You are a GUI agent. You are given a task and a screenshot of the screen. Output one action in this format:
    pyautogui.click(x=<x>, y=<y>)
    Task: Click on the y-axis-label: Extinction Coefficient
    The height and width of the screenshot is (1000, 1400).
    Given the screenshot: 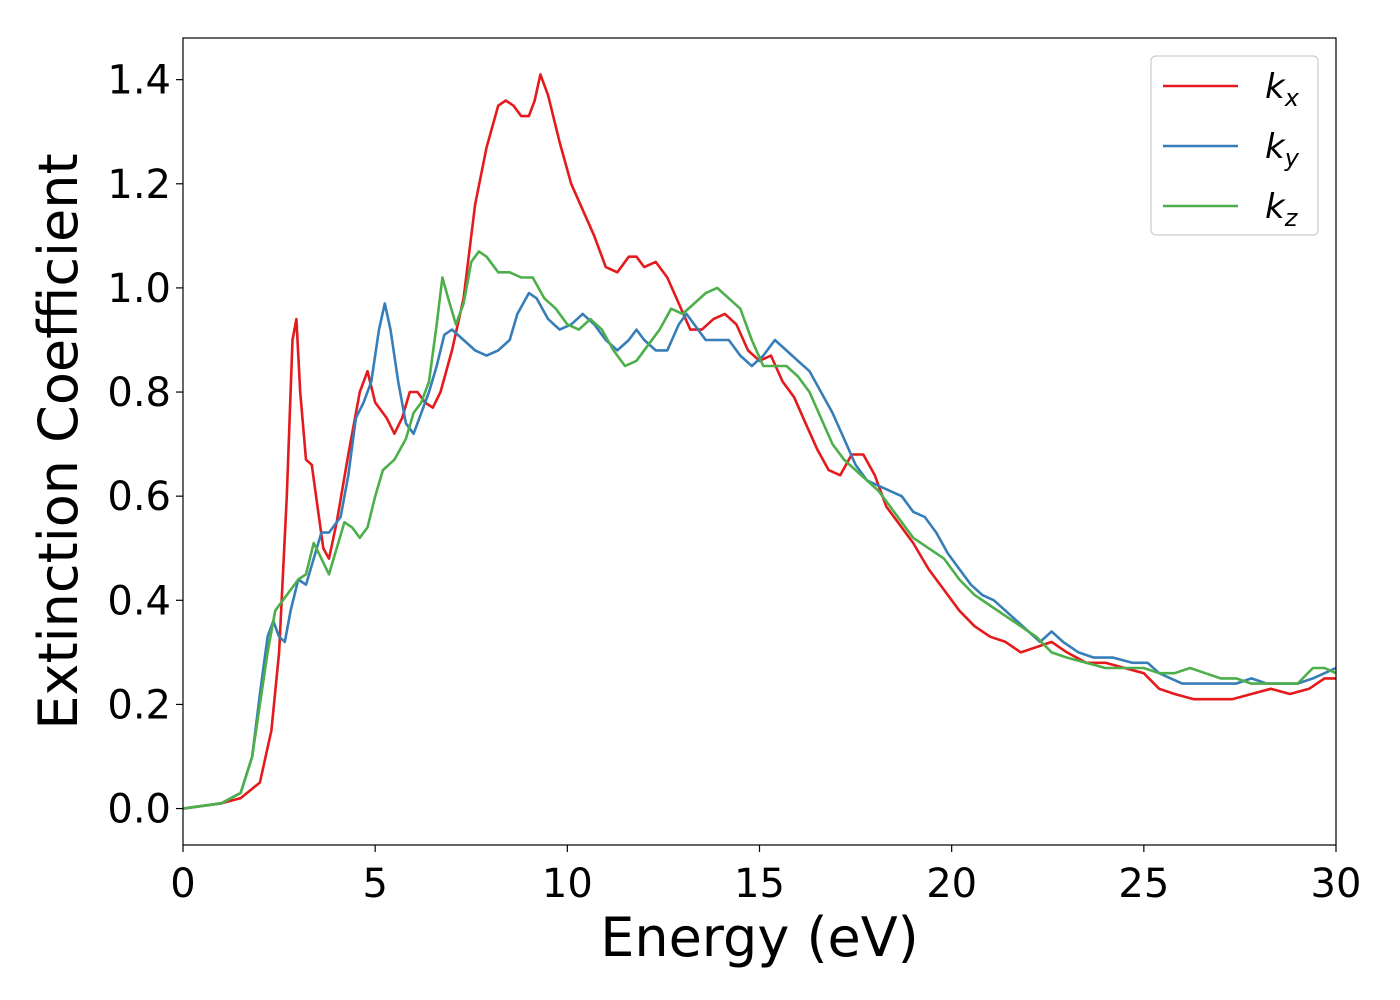 What is the action you would take?
    pyautogui.click(x=58, y=441)
    